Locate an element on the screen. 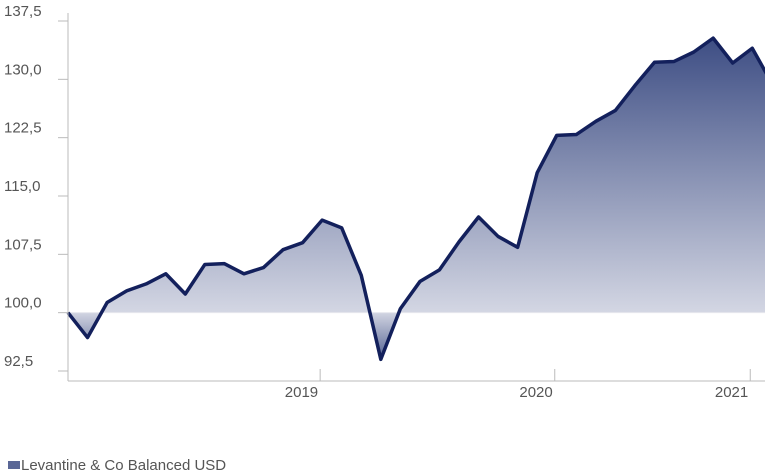  y-tick-label: 92,5 is located at coordinates (18, 361).